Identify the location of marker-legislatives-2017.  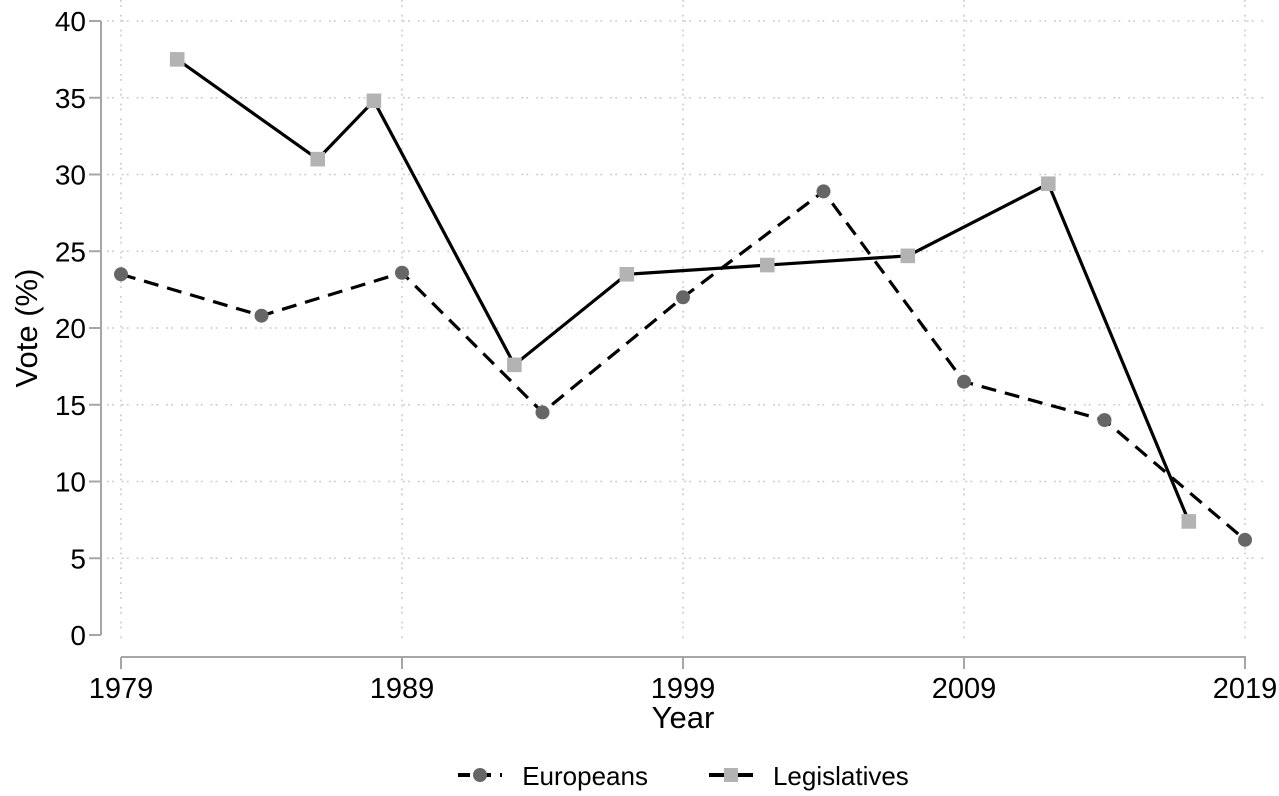
(1189, 521).